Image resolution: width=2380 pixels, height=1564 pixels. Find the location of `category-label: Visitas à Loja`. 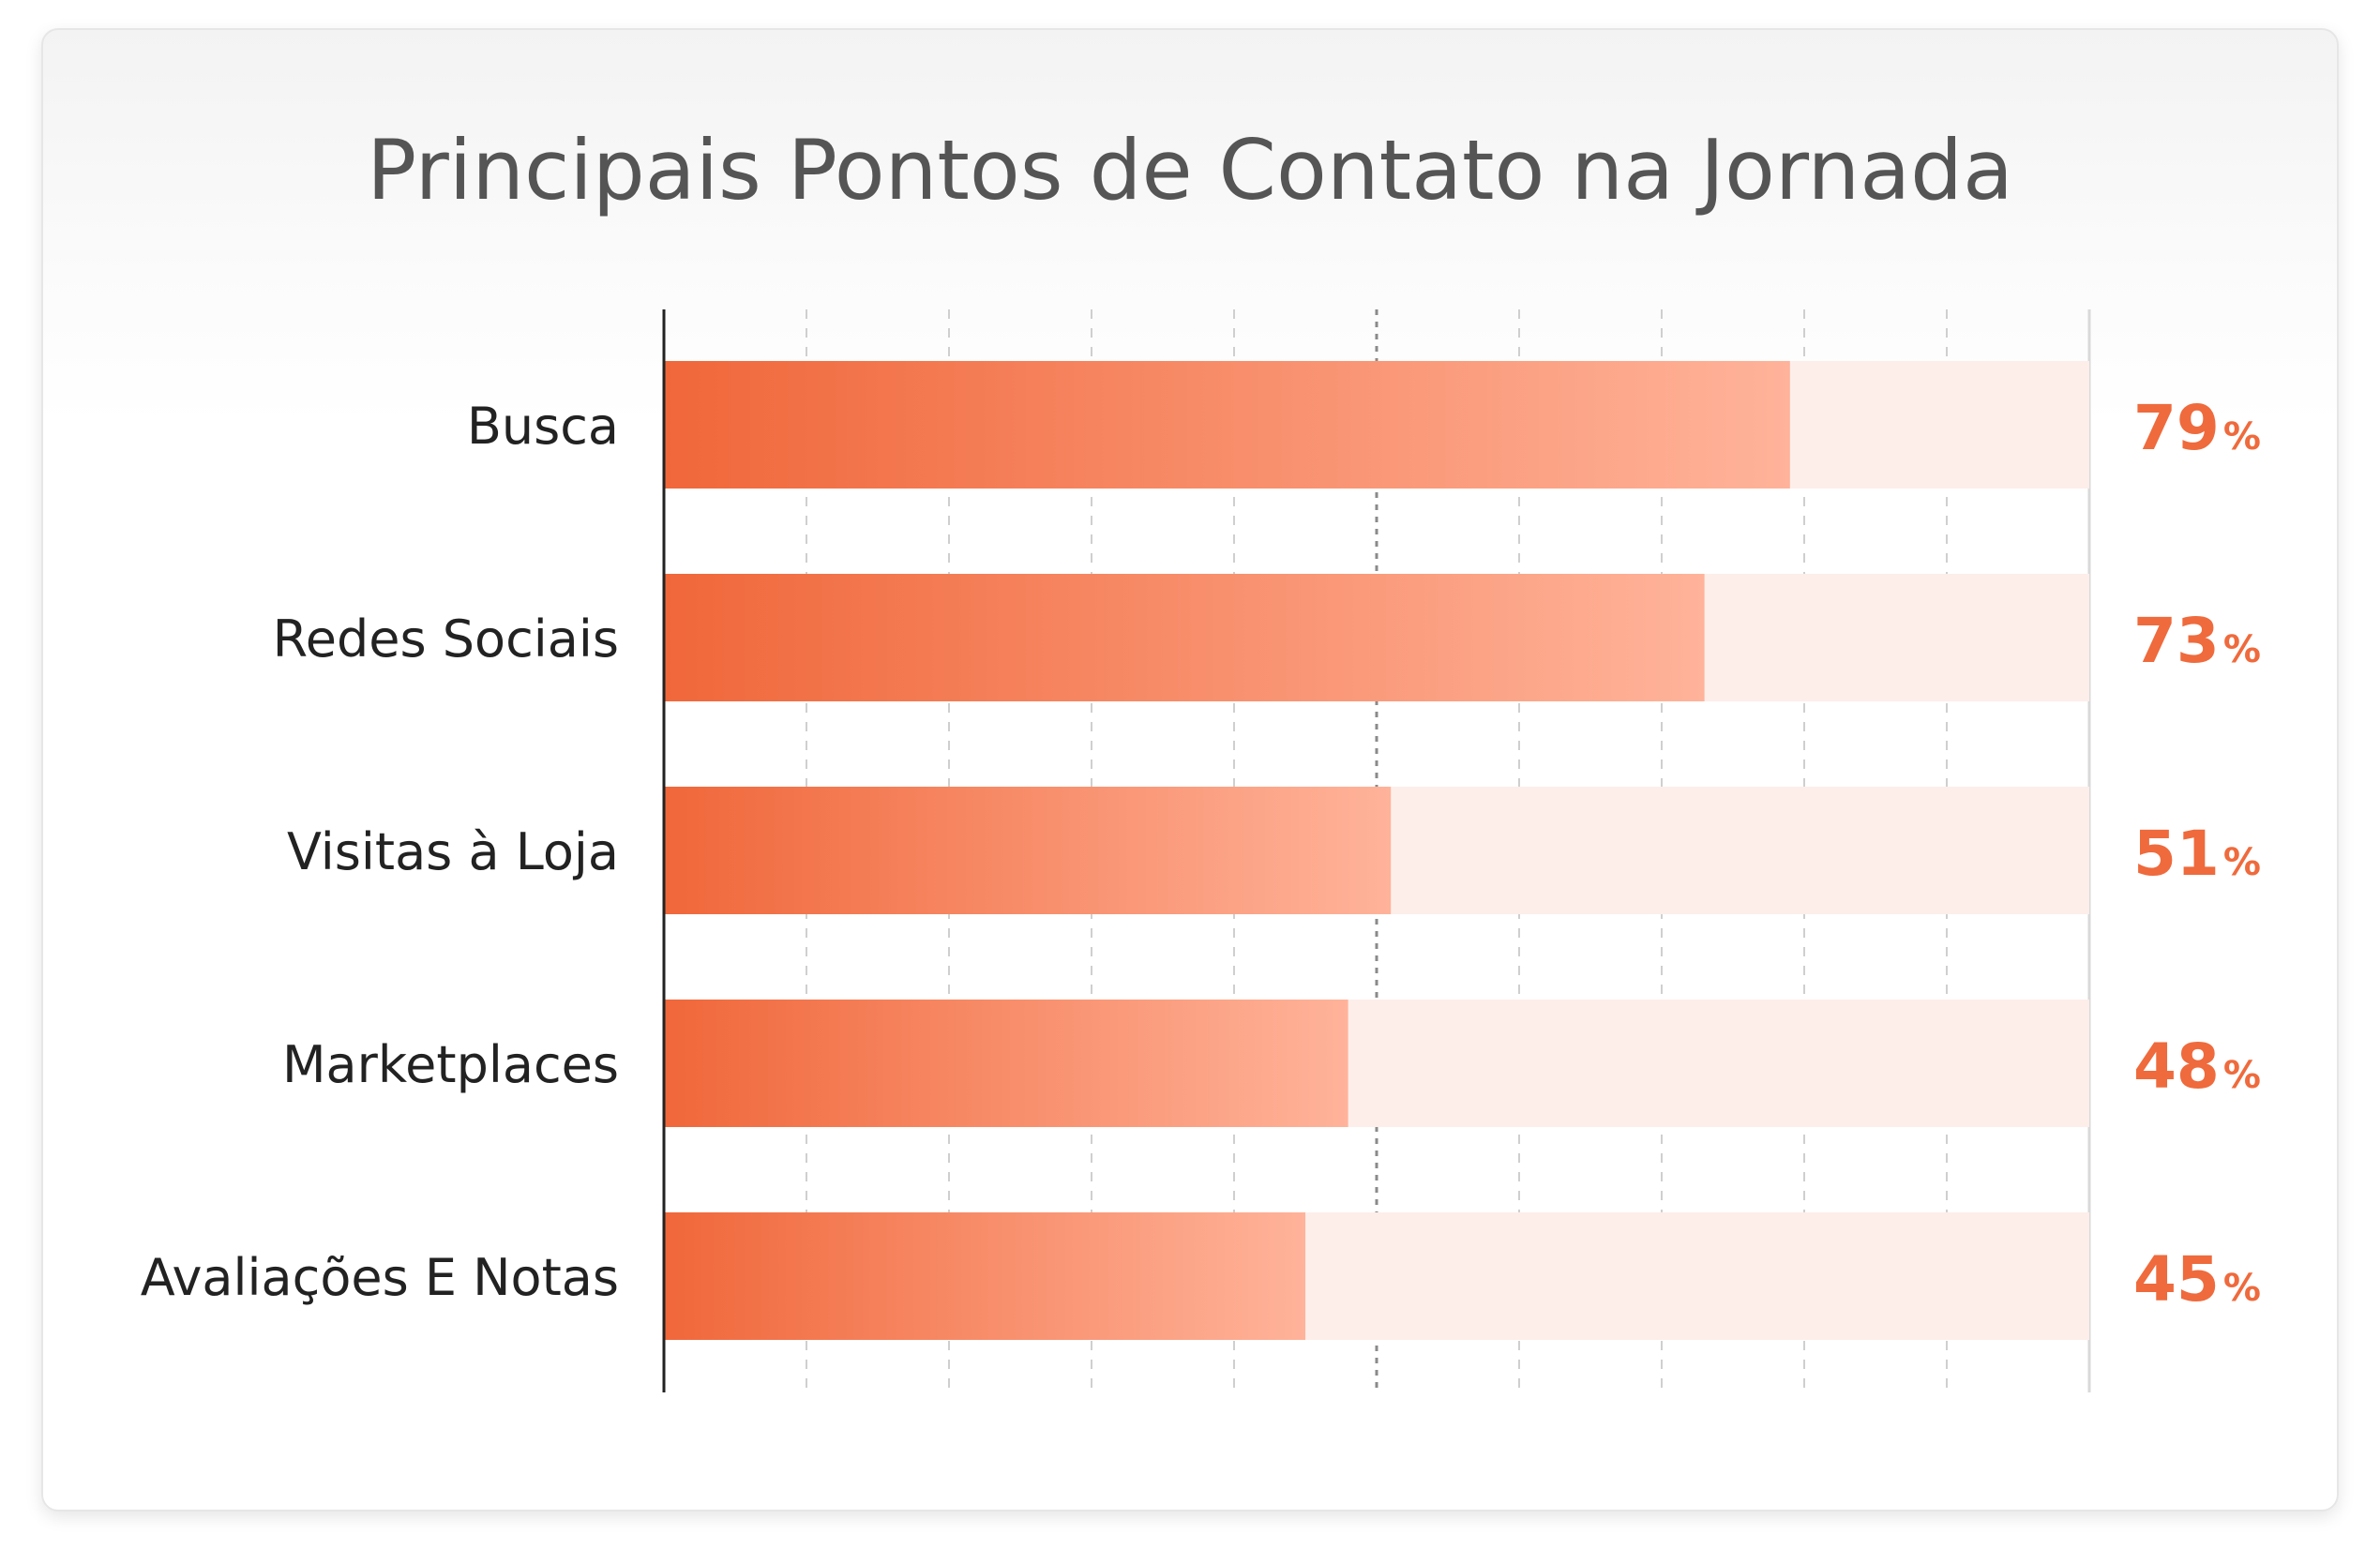

category-label: Visitas à Loja is located at coordinates (453, 852).